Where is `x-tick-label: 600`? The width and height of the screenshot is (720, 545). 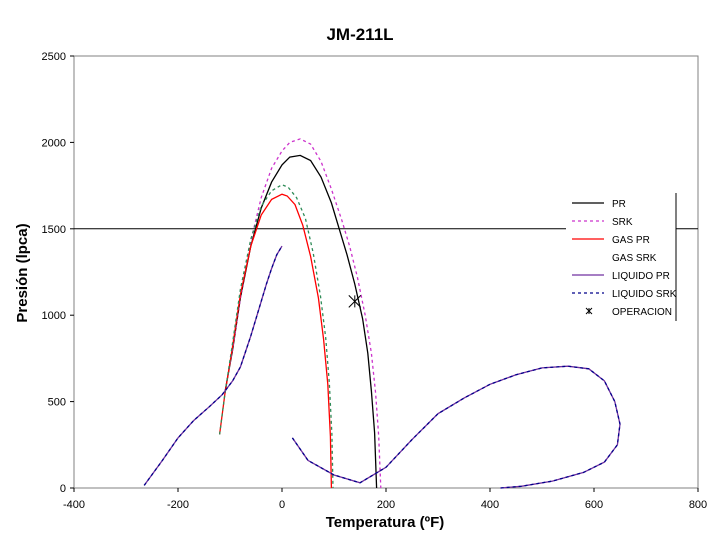
x-tick-label: 600 is located at coordinates (594, 505).